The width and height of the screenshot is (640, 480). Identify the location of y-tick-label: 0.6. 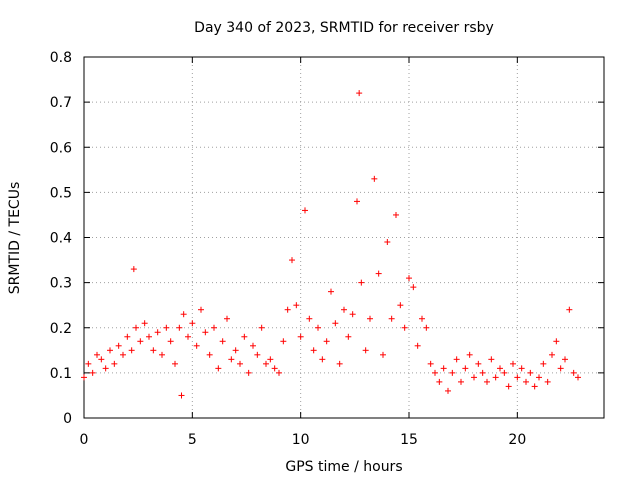
(61, 148).